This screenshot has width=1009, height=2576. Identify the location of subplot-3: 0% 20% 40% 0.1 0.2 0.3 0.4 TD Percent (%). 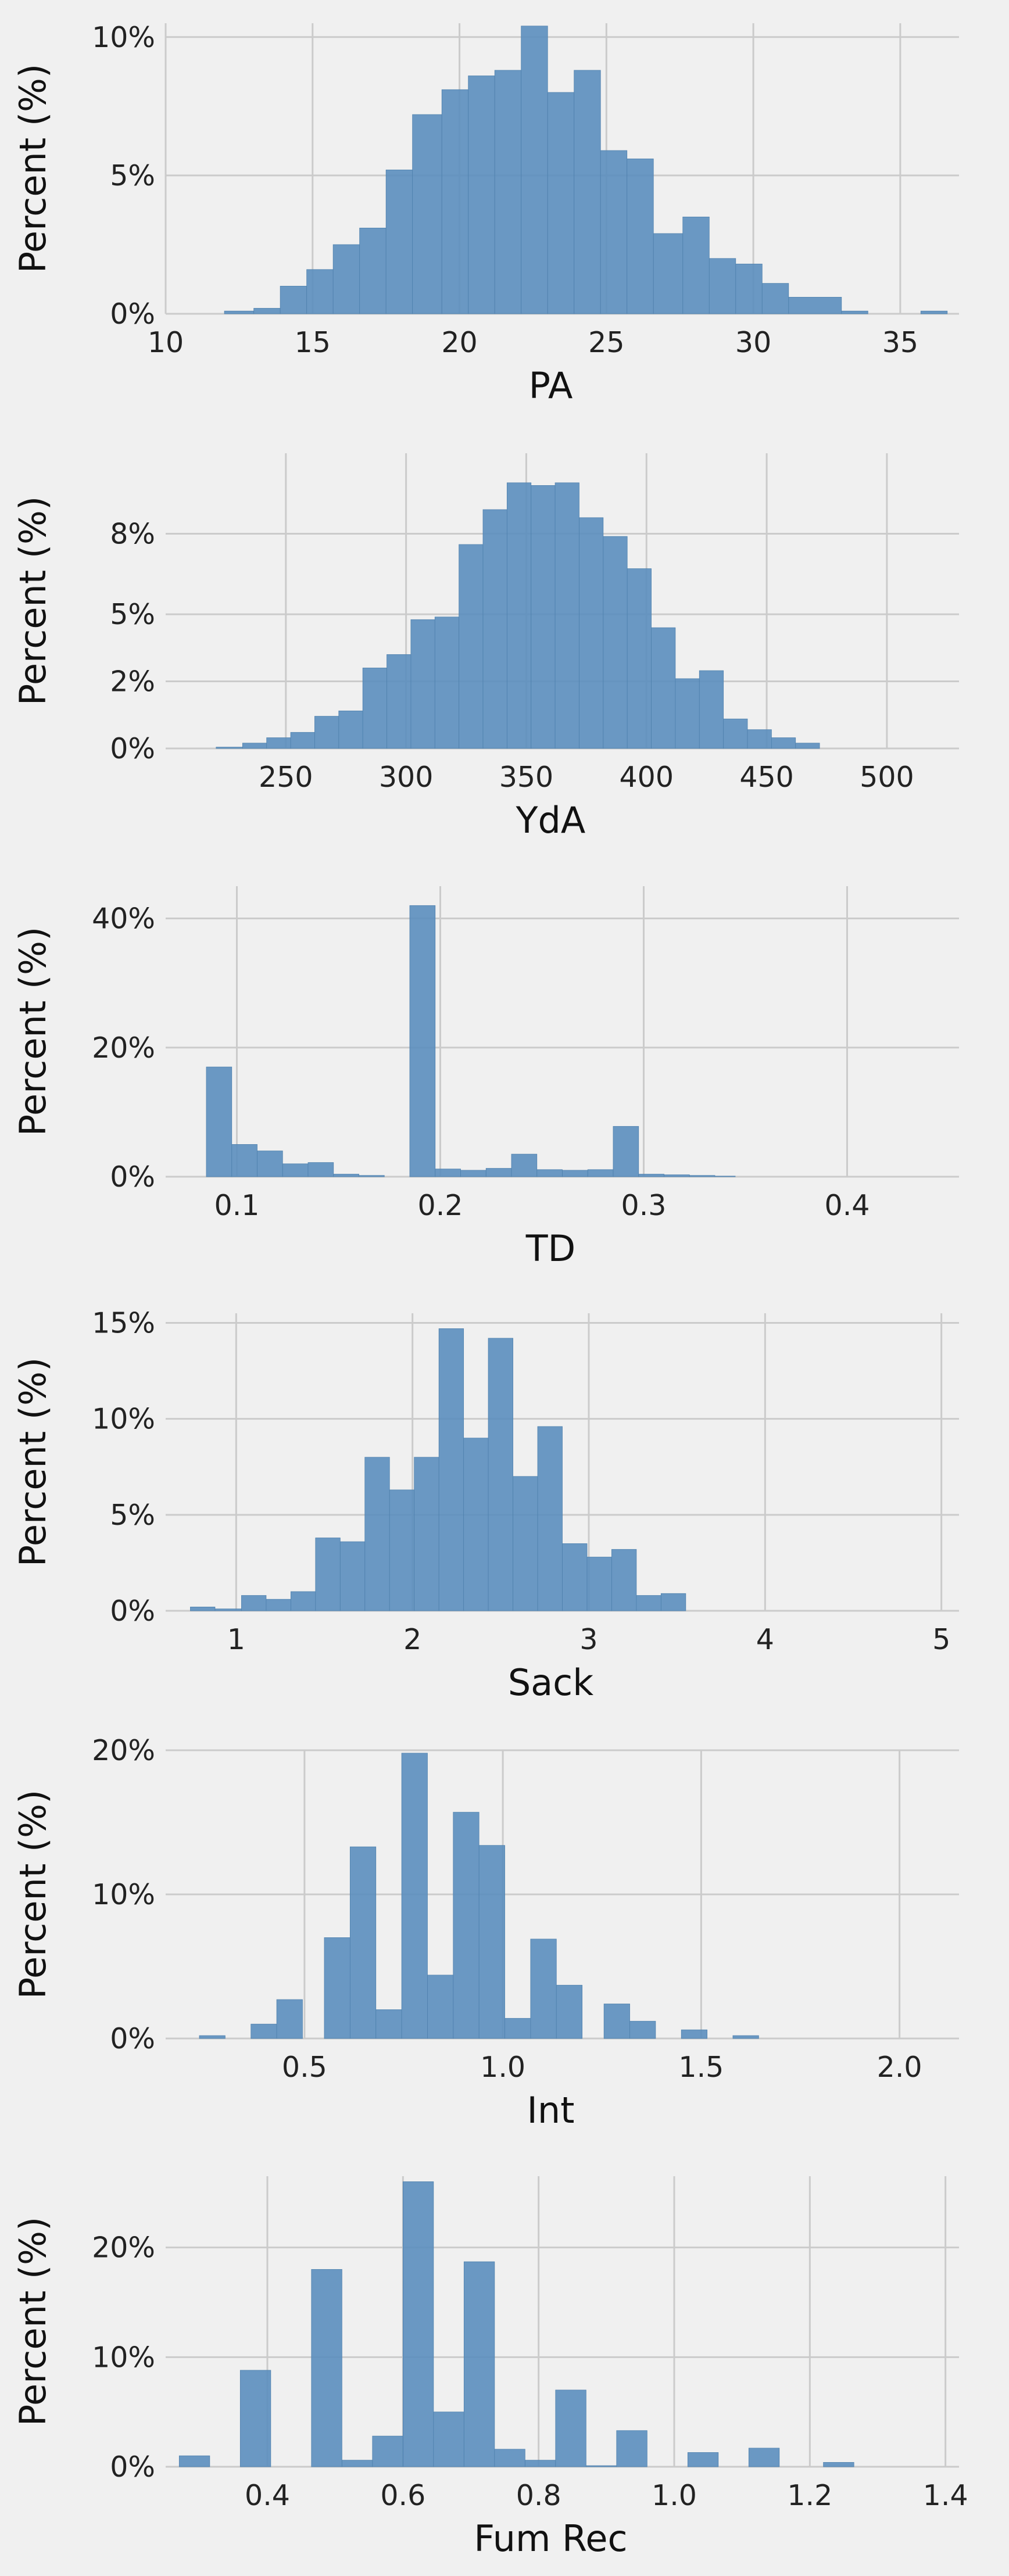
(485, 1078).